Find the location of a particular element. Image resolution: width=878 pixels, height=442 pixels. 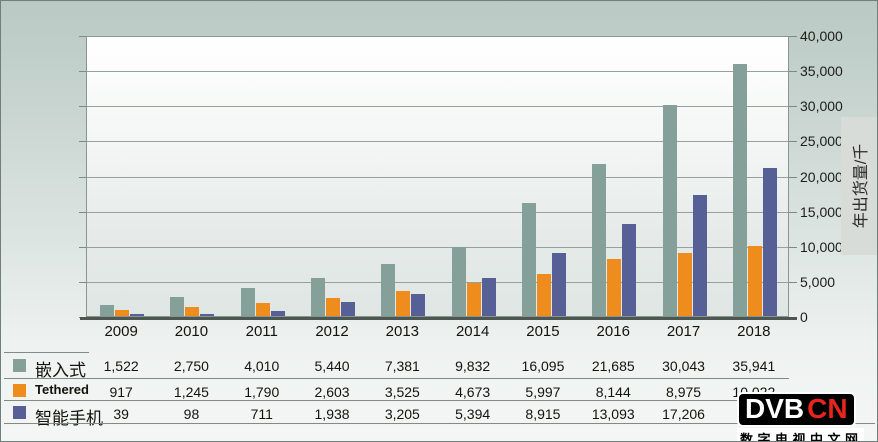

bar-智能手机-2018 is located at coordinates (769, 242).